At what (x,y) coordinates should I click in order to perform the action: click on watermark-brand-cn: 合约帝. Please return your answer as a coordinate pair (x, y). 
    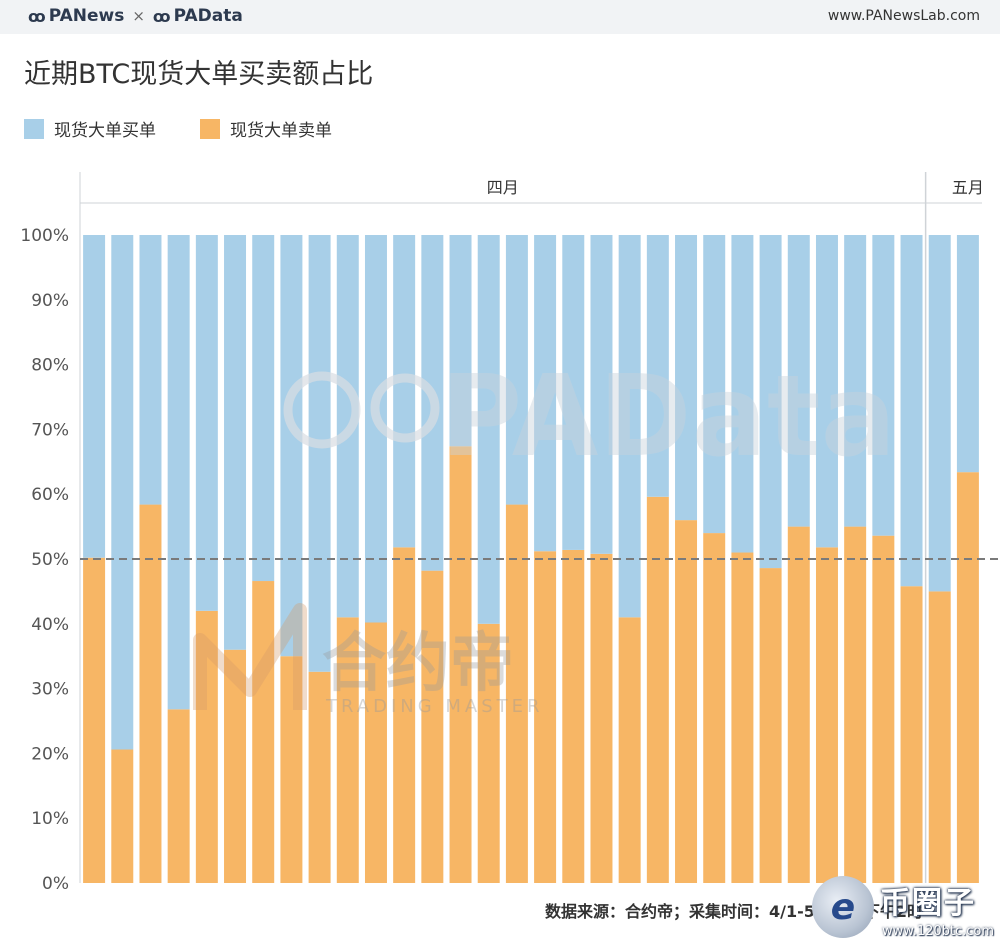
    Looking at the image, I should click on (418, 664).